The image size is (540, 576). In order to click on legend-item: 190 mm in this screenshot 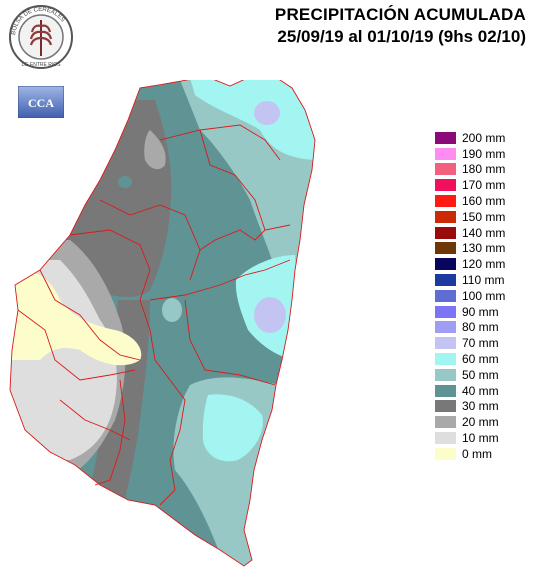, I will do `click(469, 154)`.